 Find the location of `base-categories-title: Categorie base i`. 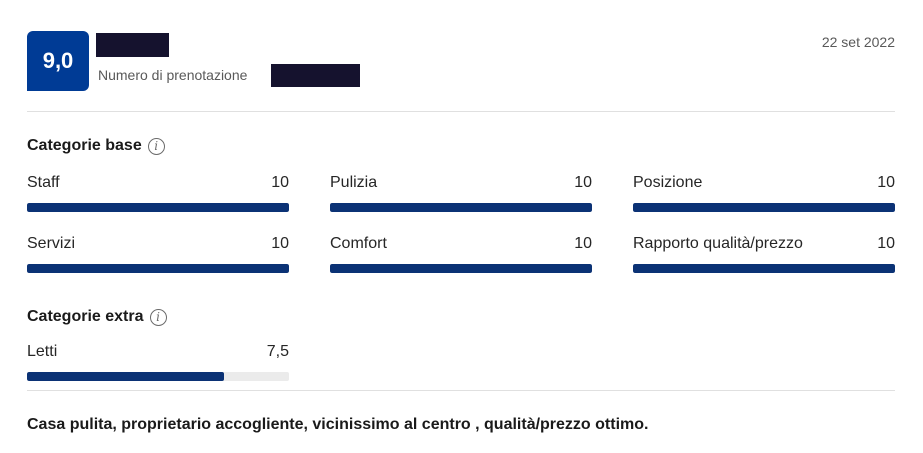

base-categories-title: Categorie base i is located at coordinates (96, 146).